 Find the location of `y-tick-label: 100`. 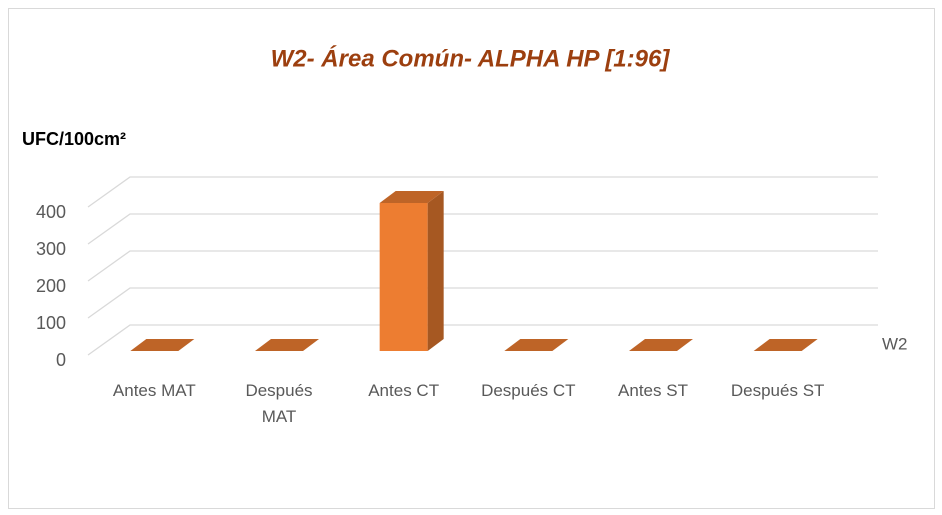

y-tick-label: 100 is located at coordinates (51, 323).